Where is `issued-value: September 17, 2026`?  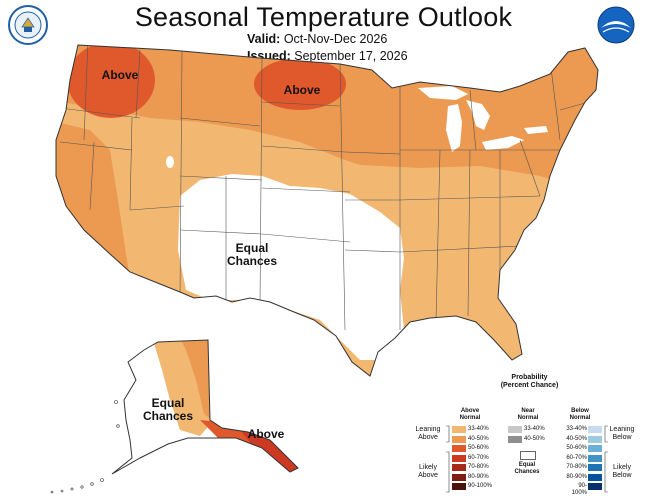
issued-value: September 17, 2026 is located at coordinates (351, 56).